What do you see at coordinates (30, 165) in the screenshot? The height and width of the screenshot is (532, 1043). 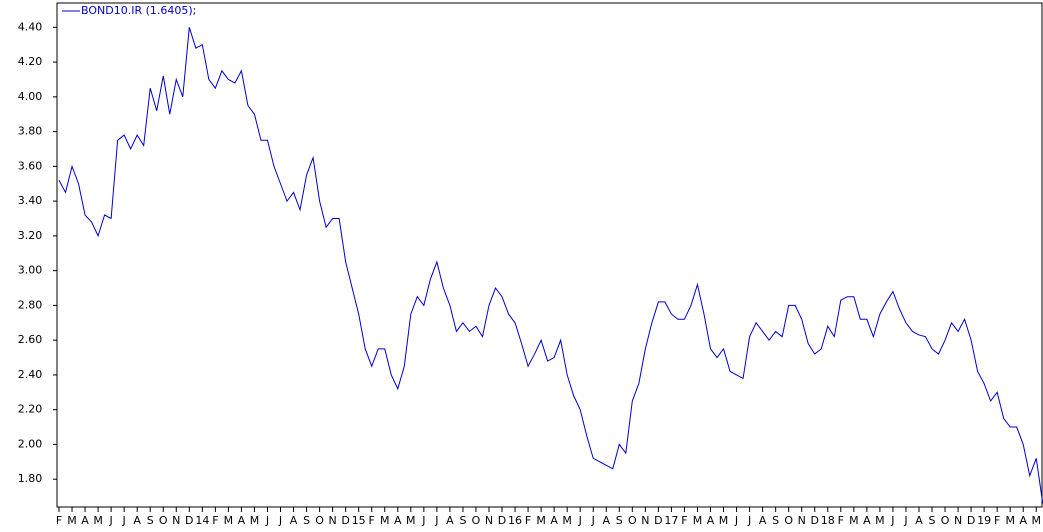 I see `y-tick-label: 3.60` at bounding box center [30, 165].